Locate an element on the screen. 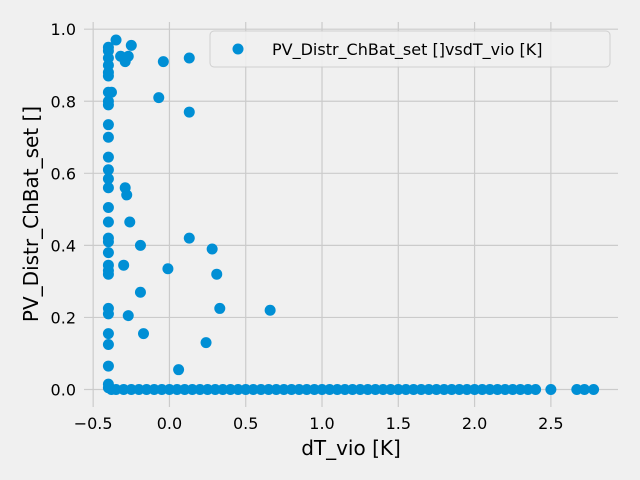 This screenshot has height=480, width=640. x-tick-label: 2.5 is located at coordinates (550, 423).